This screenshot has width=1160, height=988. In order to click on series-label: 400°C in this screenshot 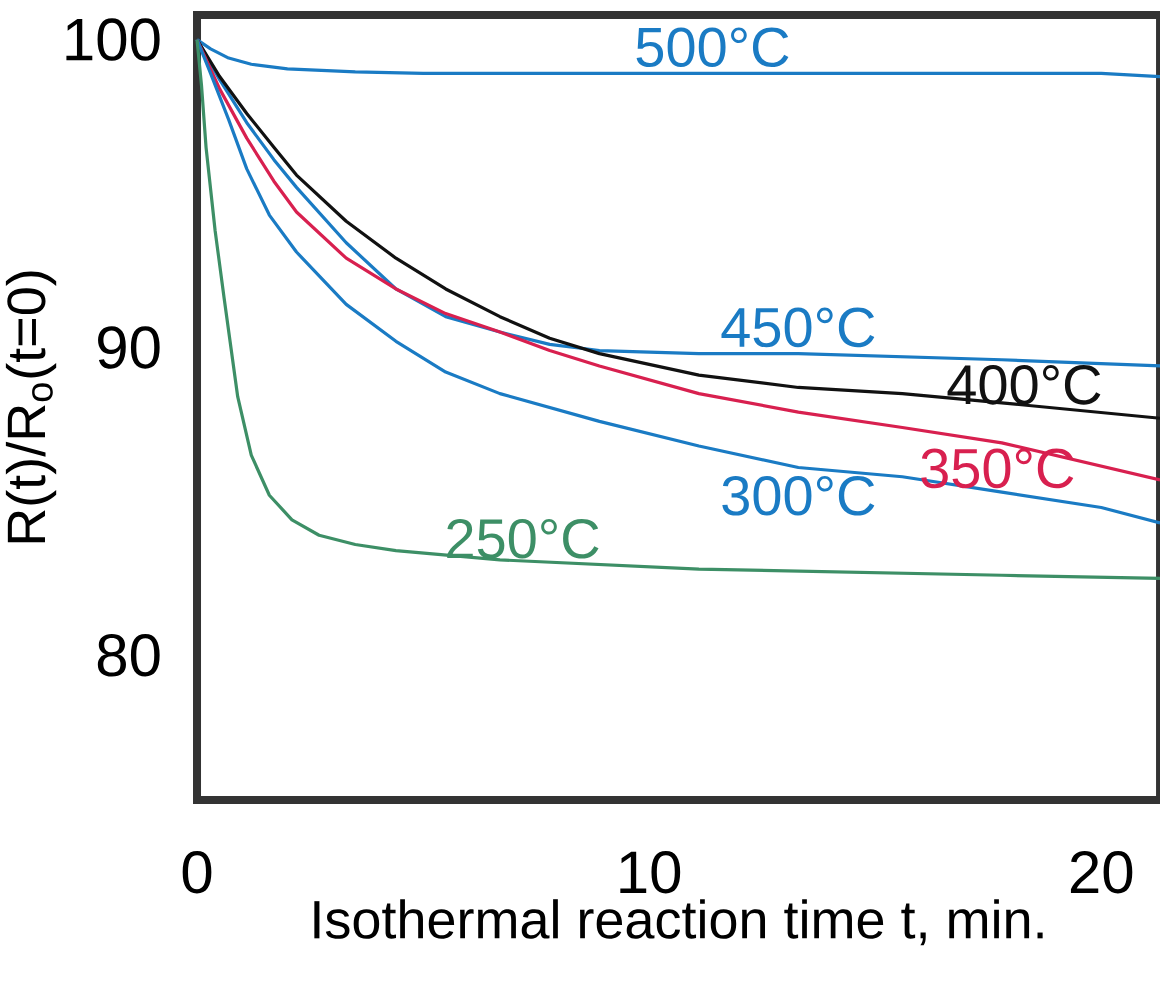, I will do `click(1024, 385)`.